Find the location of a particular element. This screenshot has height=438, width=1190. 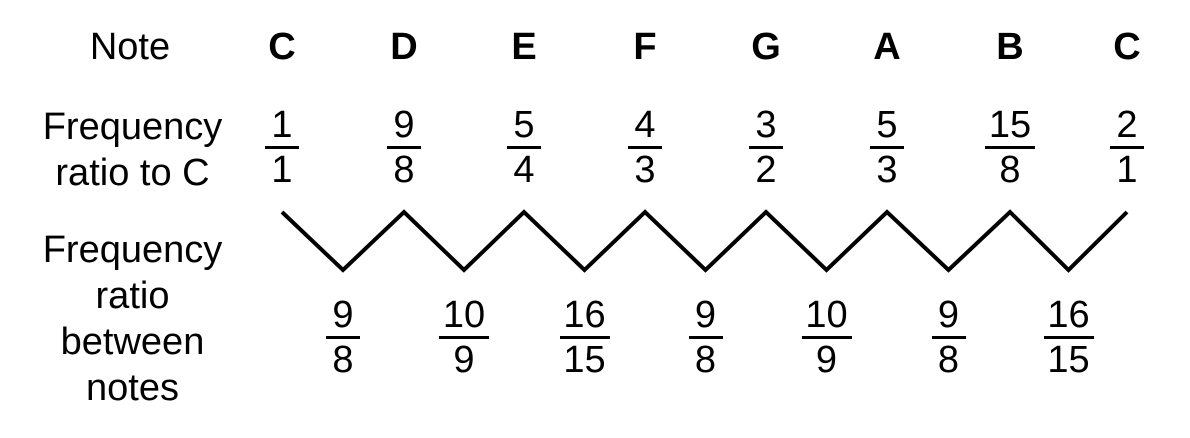

row-label-ratio-to-c: Frequency ratio to C is located at coordinates (132, 150).